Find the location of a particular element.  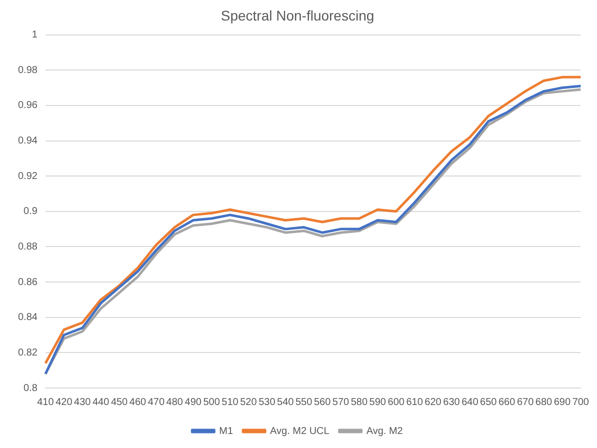

y-tick-label: 0.96 is located at coordinates (28, 106).